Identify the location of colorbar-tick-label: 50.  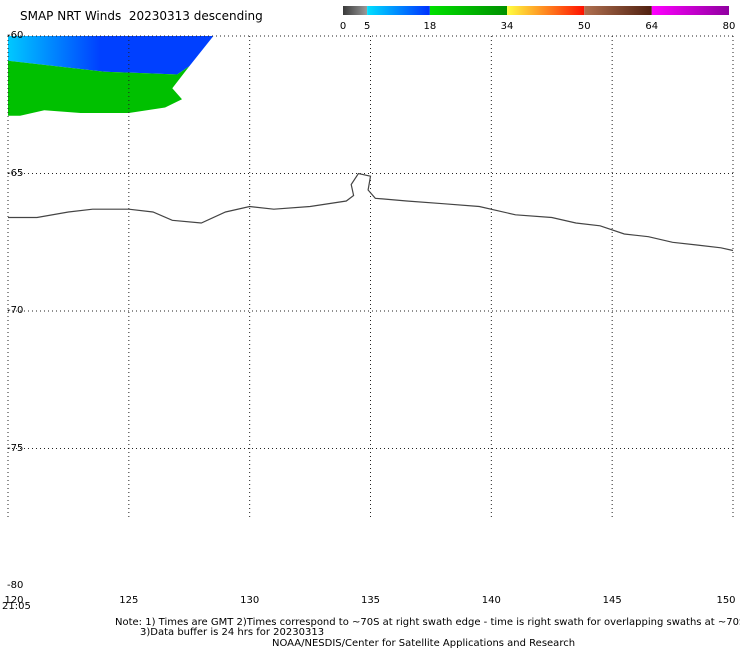
(584, 26).